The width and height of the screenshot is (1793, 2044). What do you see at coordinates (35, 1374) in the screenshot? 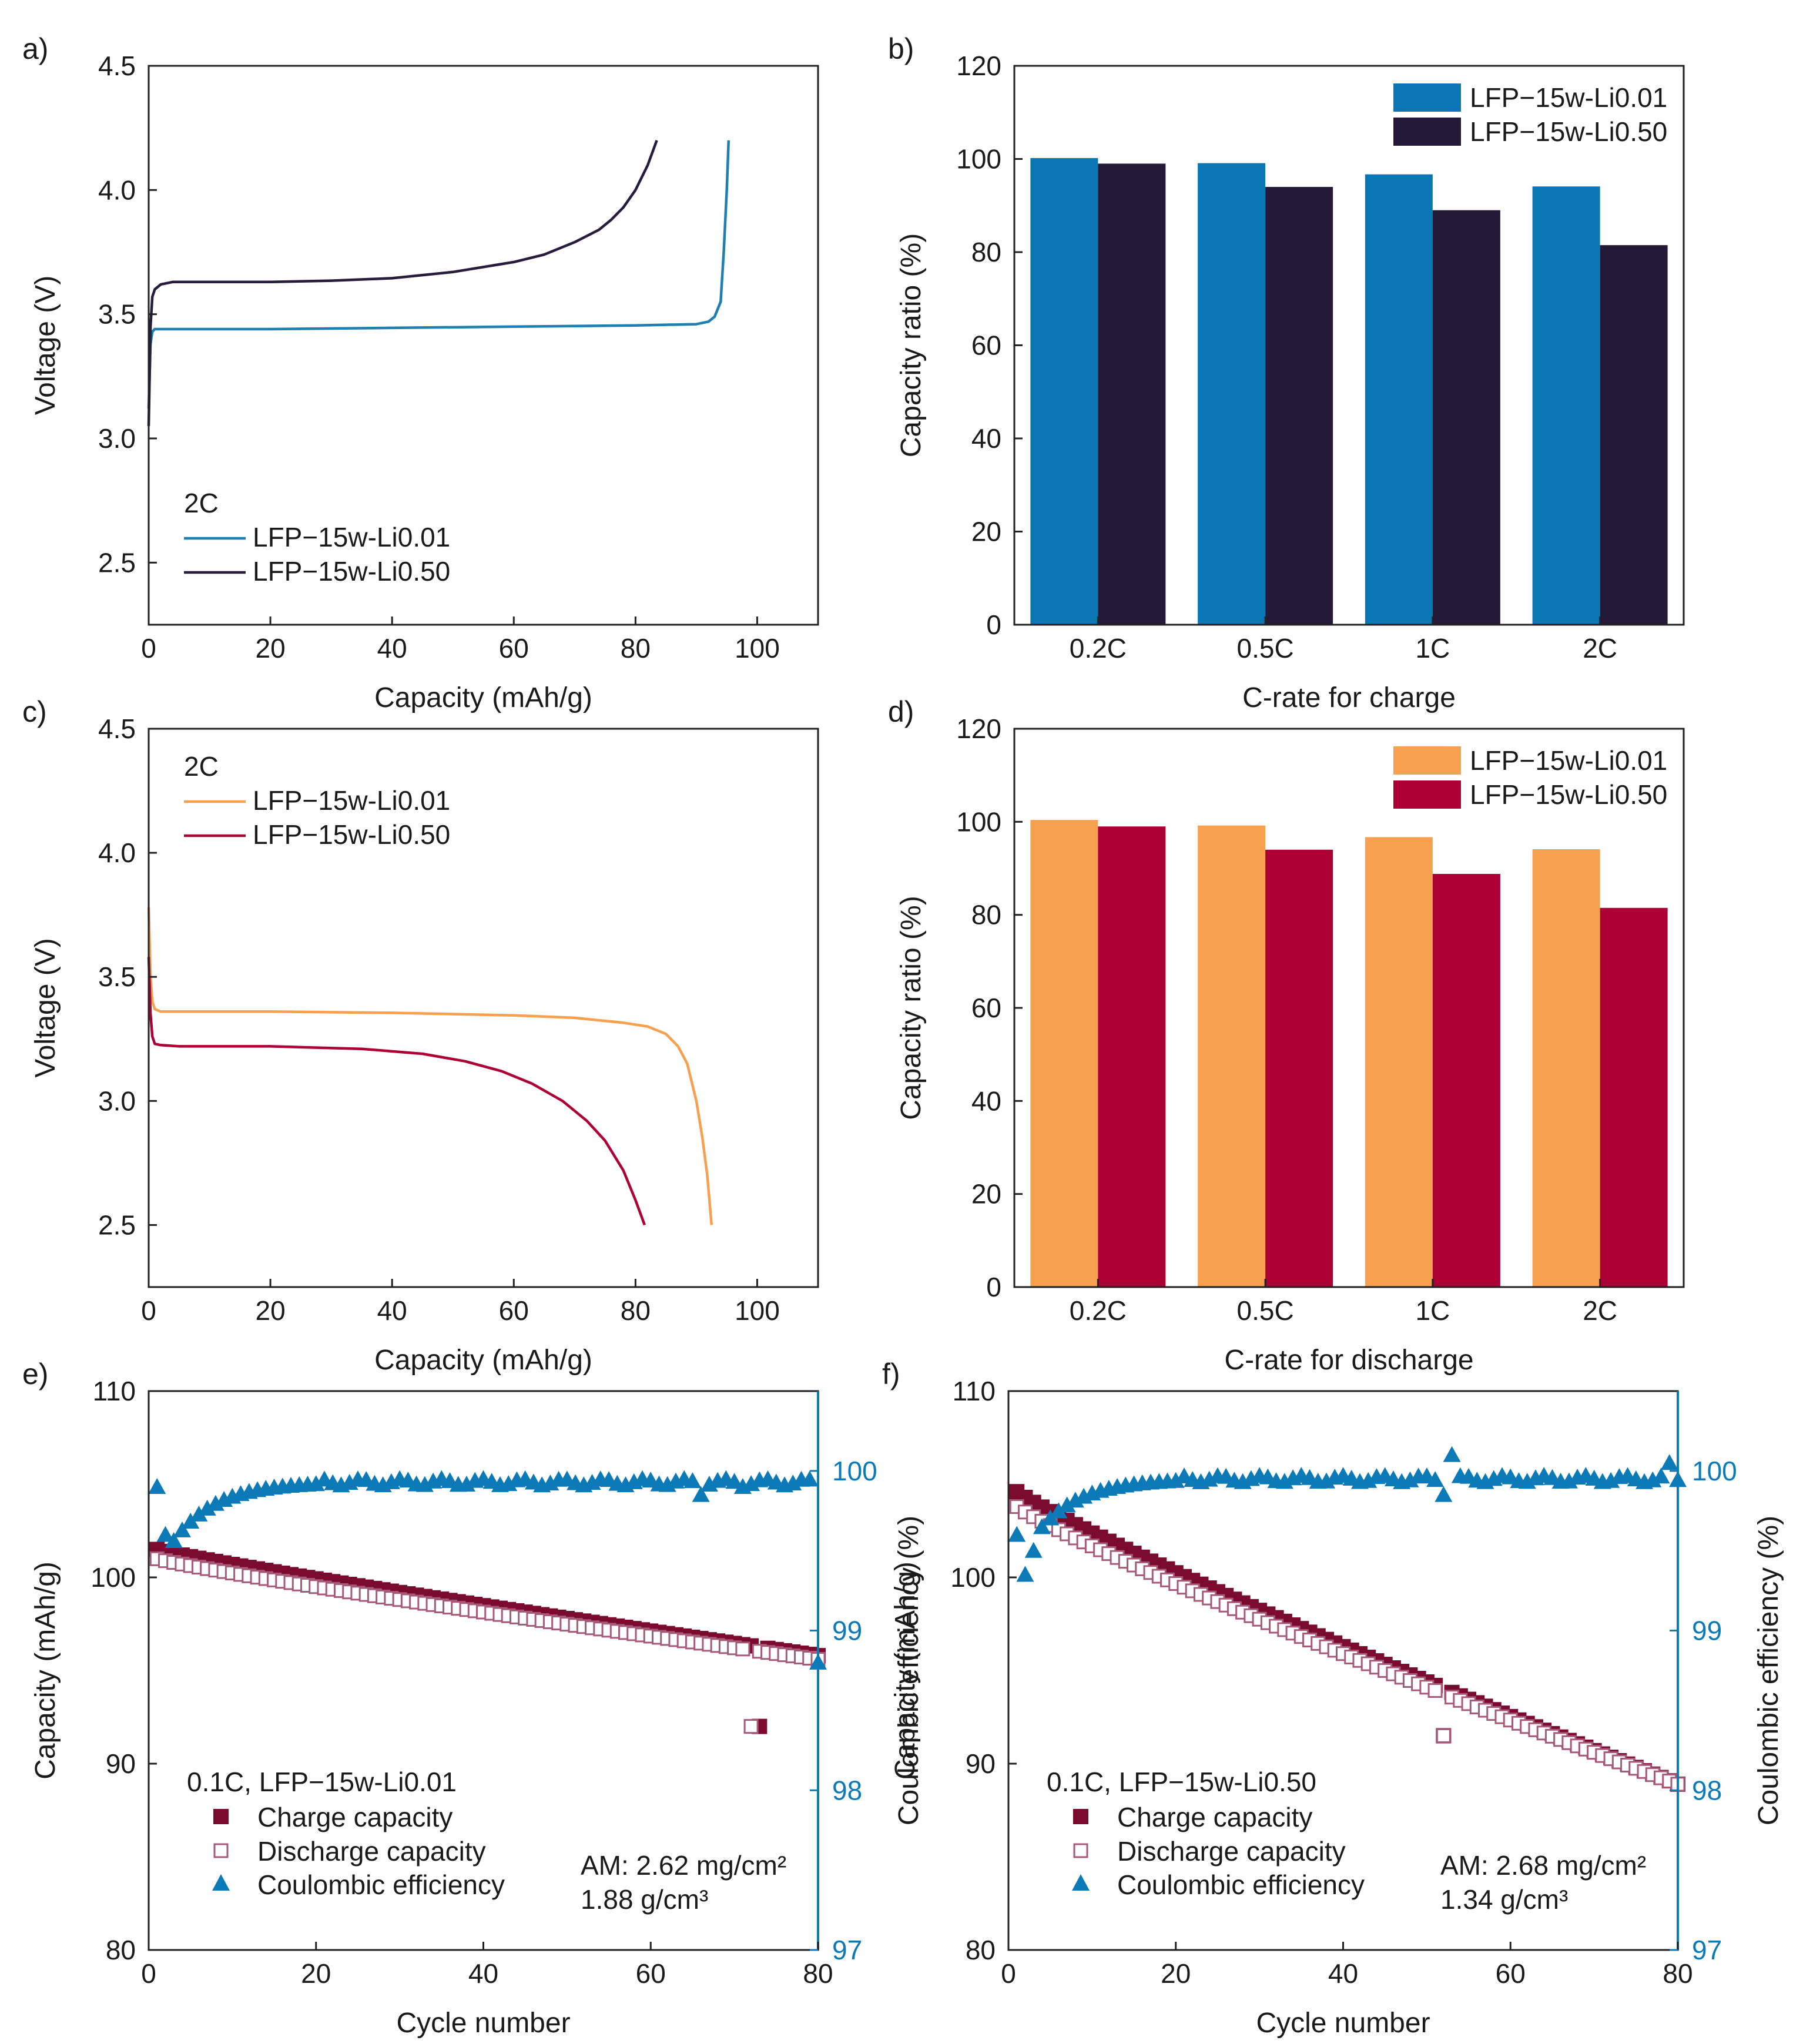
I see `panel-label: e)` at bounding box center [35, 1374].